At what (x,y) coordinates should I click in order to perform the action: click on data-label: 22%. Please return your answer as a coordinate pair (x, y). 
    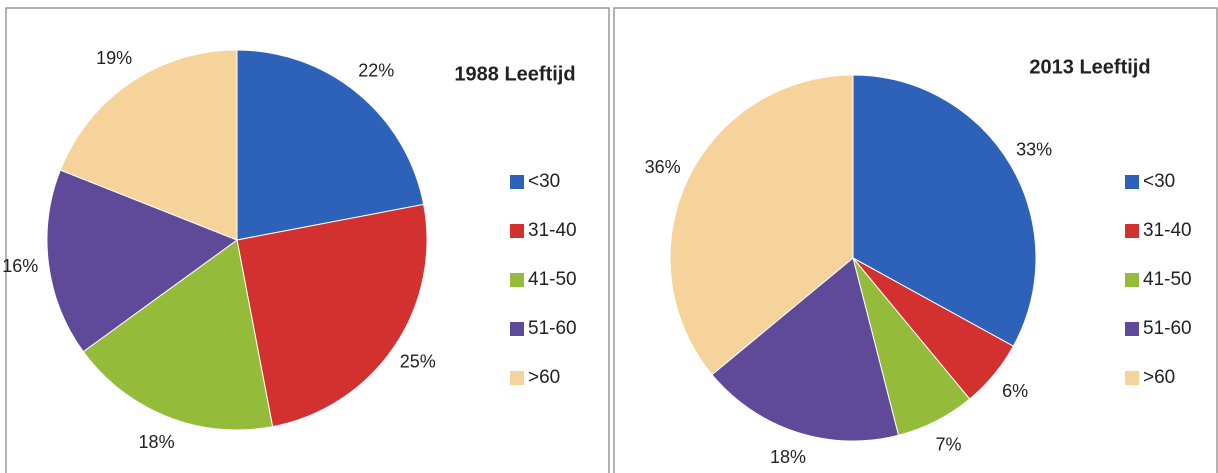
    Looking at the image, I should click on (376, 70).